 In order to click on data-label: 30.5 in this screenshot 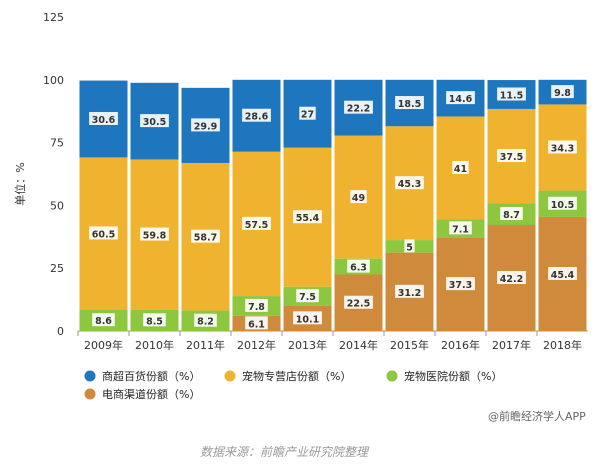, I will do `click(154, 122)`.